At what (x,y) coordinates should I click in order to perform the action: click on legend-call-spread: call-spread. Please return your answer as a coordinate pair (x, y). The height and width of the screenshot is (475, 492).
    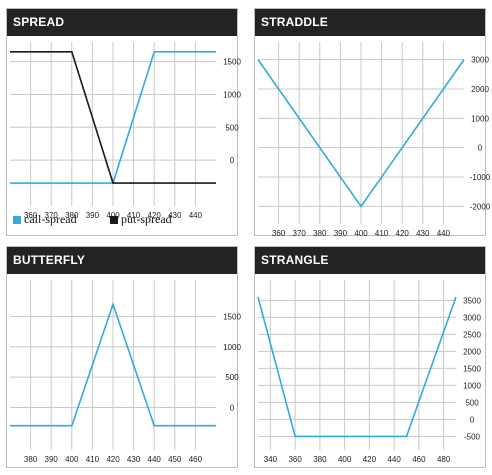
    Looking at the image, I should click on (45, 219).